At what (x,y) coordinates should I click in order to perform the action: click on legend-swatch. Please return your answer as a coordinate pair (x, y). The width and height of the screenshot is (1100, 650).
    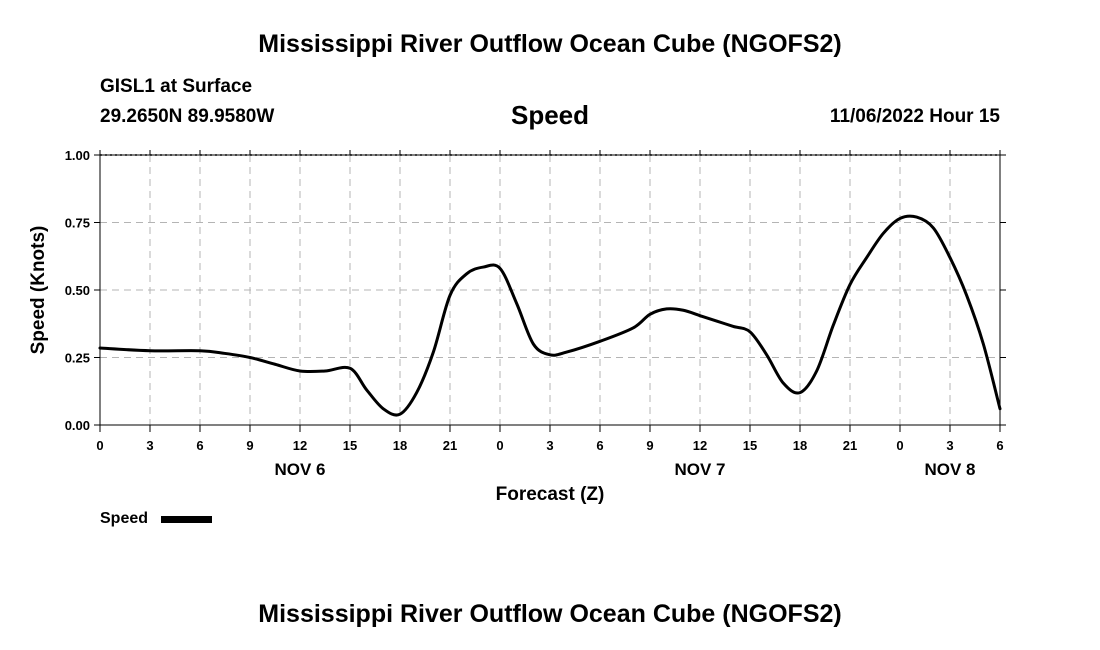
    Looking at the image, I should click on (186, 519).